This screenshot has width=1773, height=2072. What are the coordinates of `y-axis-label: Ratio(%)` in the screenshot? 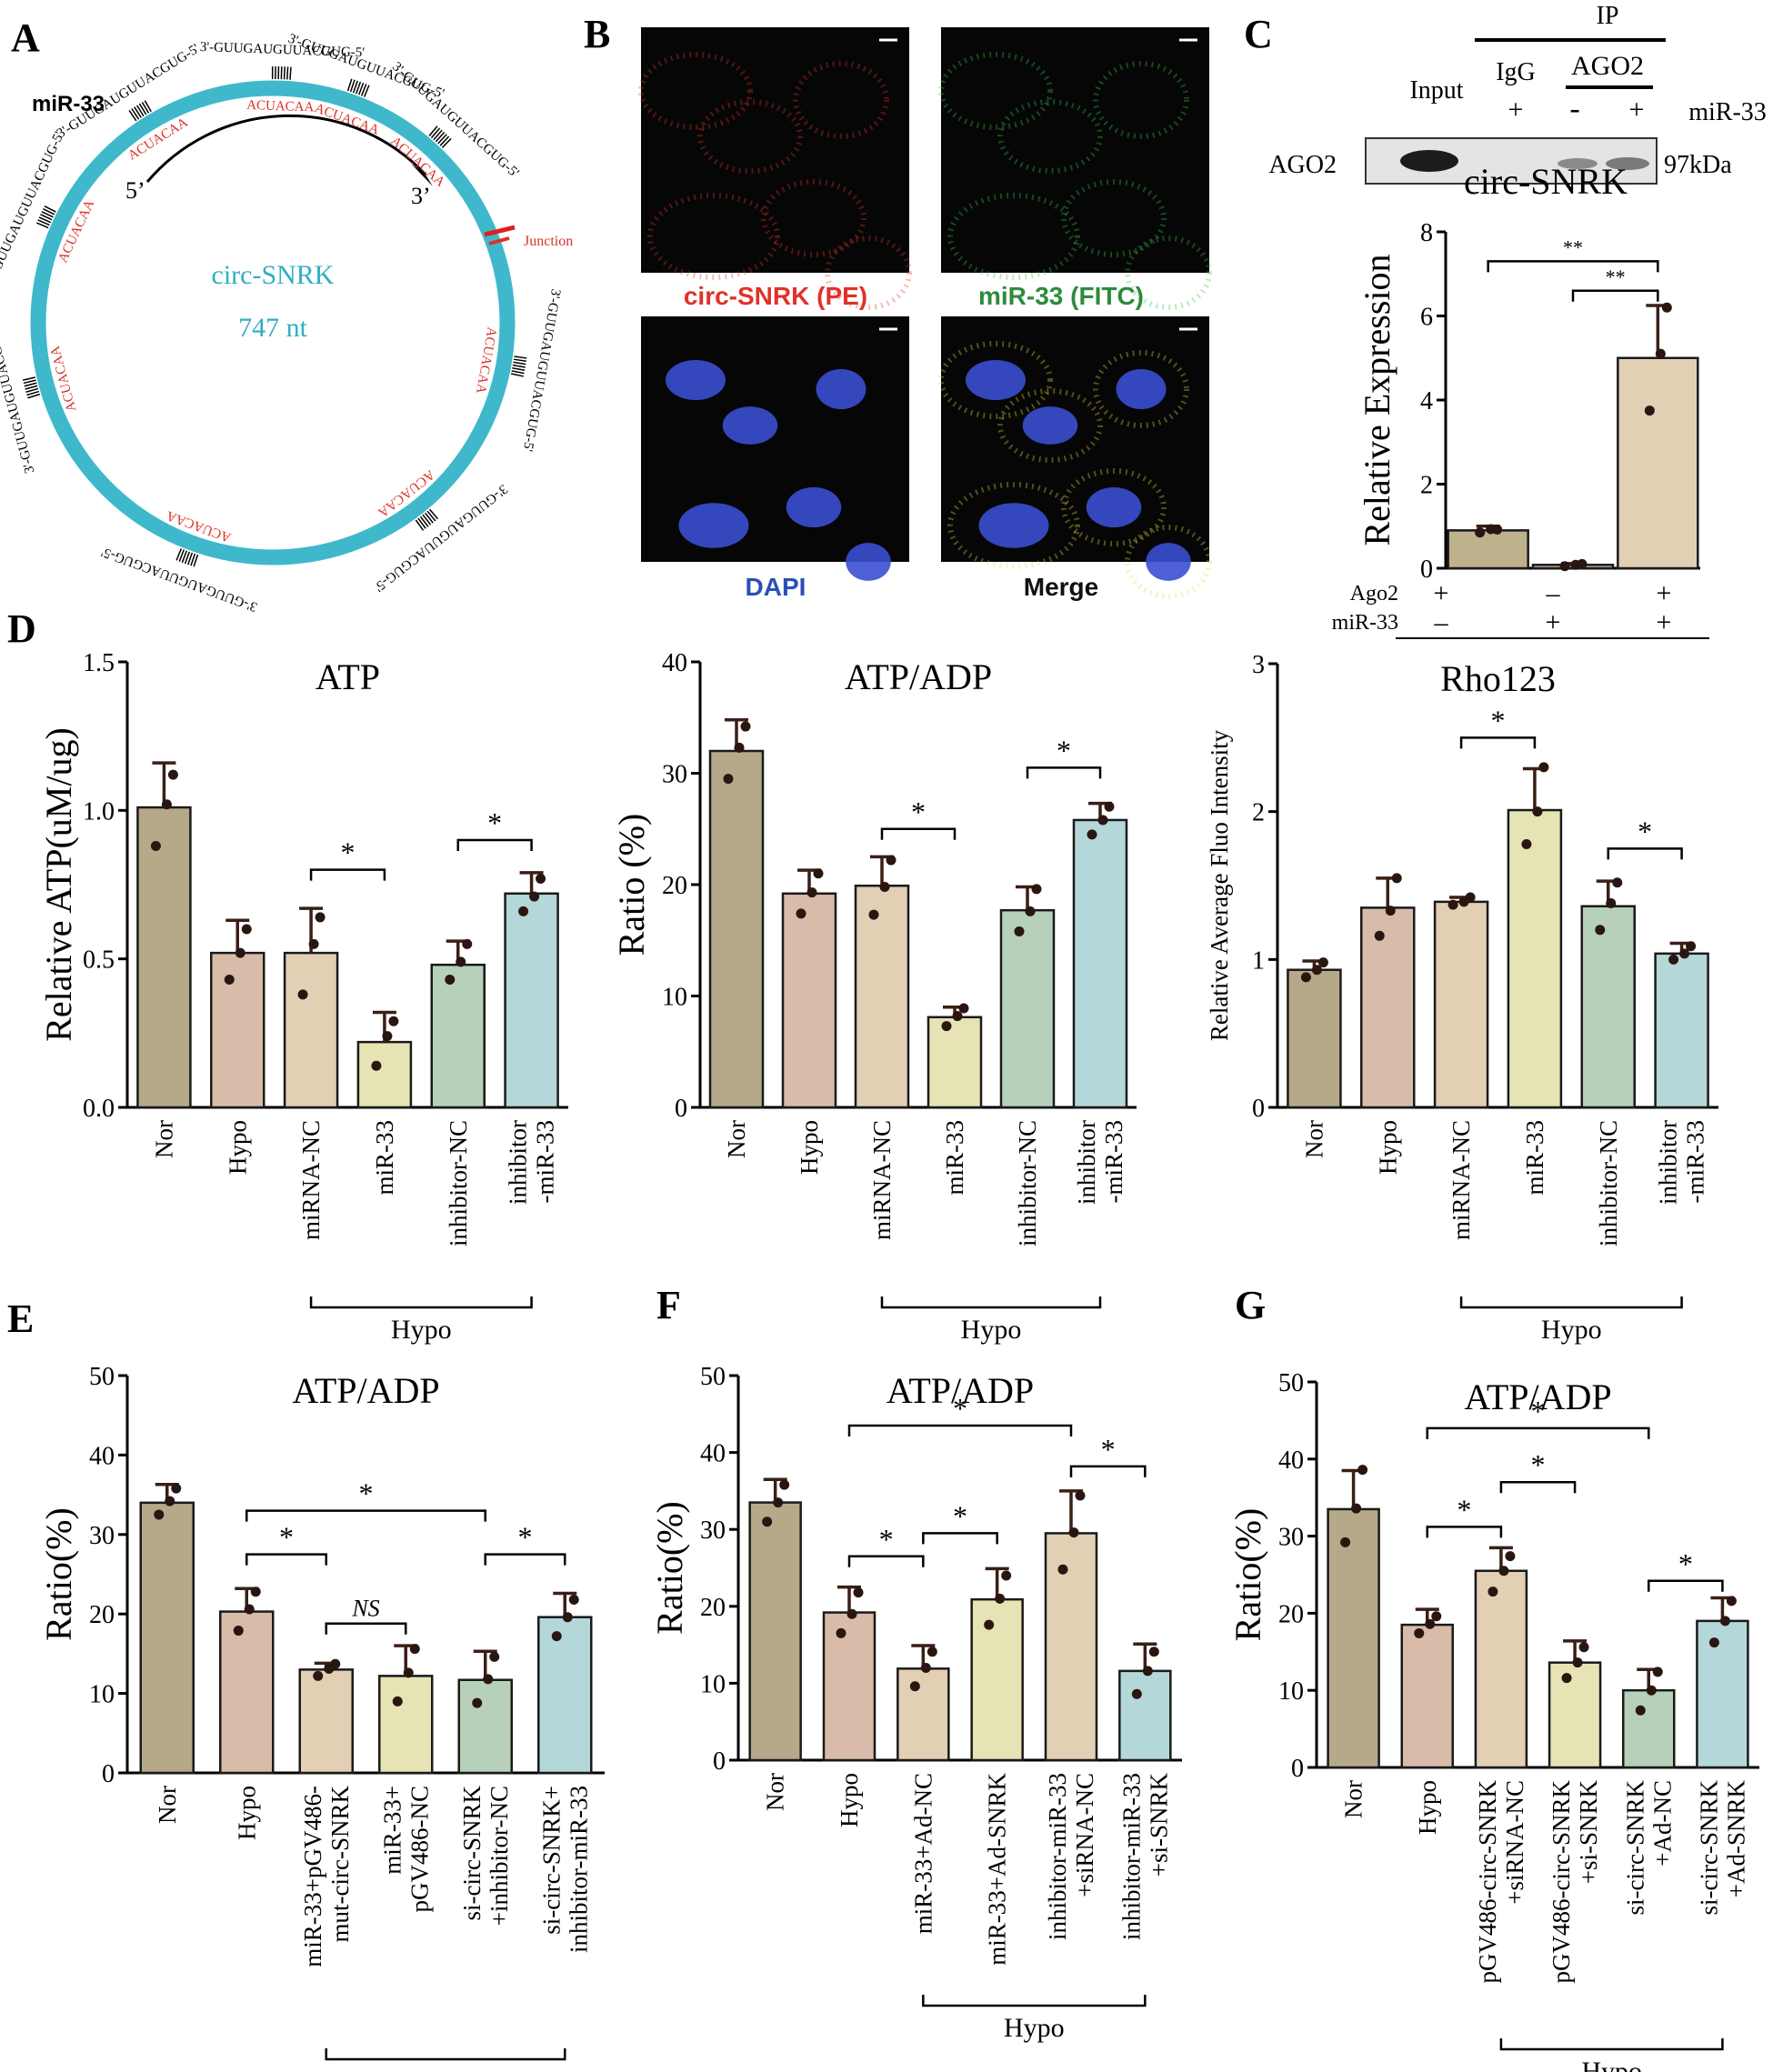 It's located at (58, 1574).